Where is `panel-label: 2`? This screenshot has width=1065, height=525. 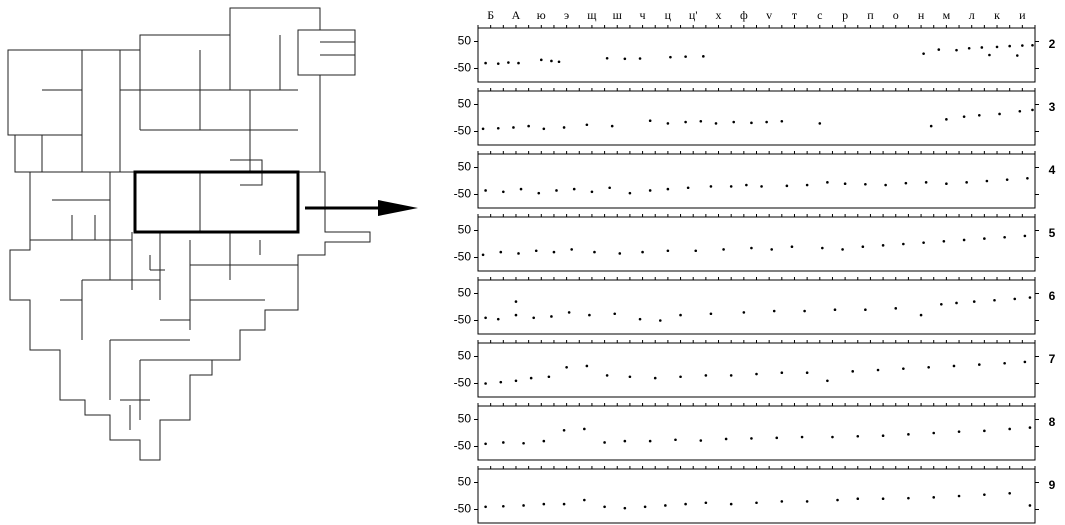
panel-label: 2 is located at coordinates (1052, 44).